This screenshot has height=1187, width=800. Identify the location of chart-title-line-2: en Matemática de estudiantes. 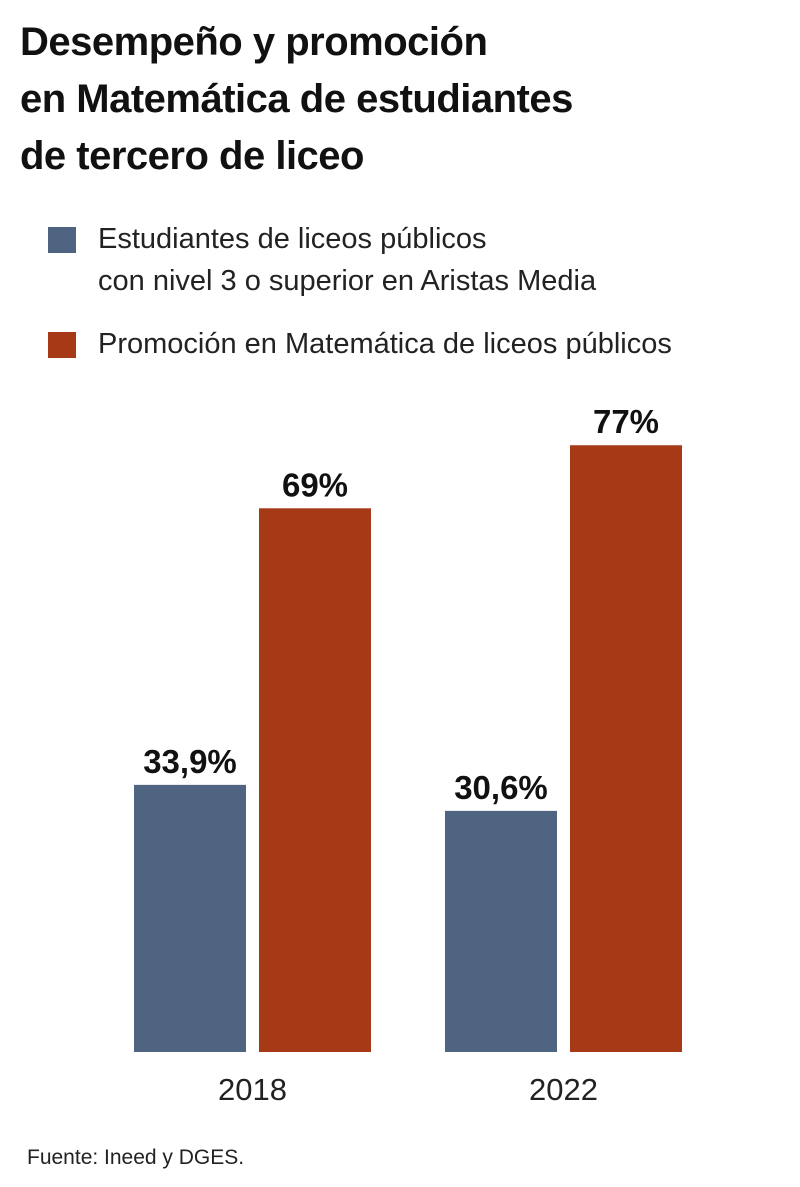
(296, 99).